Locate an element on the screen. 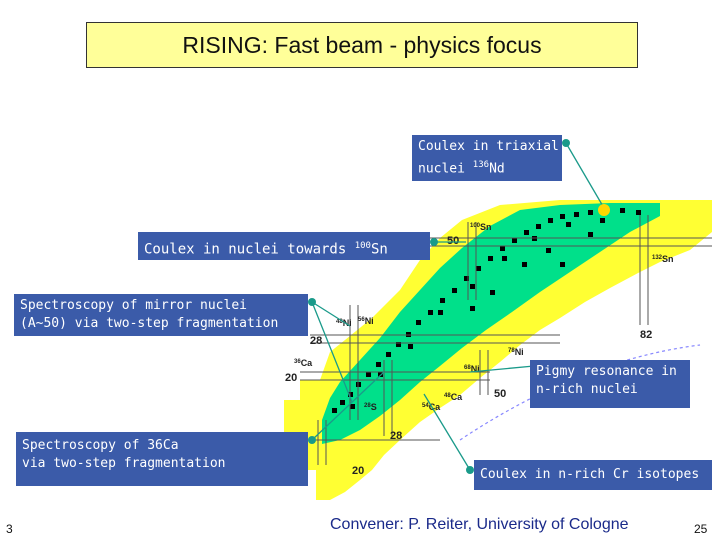  magic-label-20-bottom: 20 is located at coordinates (358, 471).